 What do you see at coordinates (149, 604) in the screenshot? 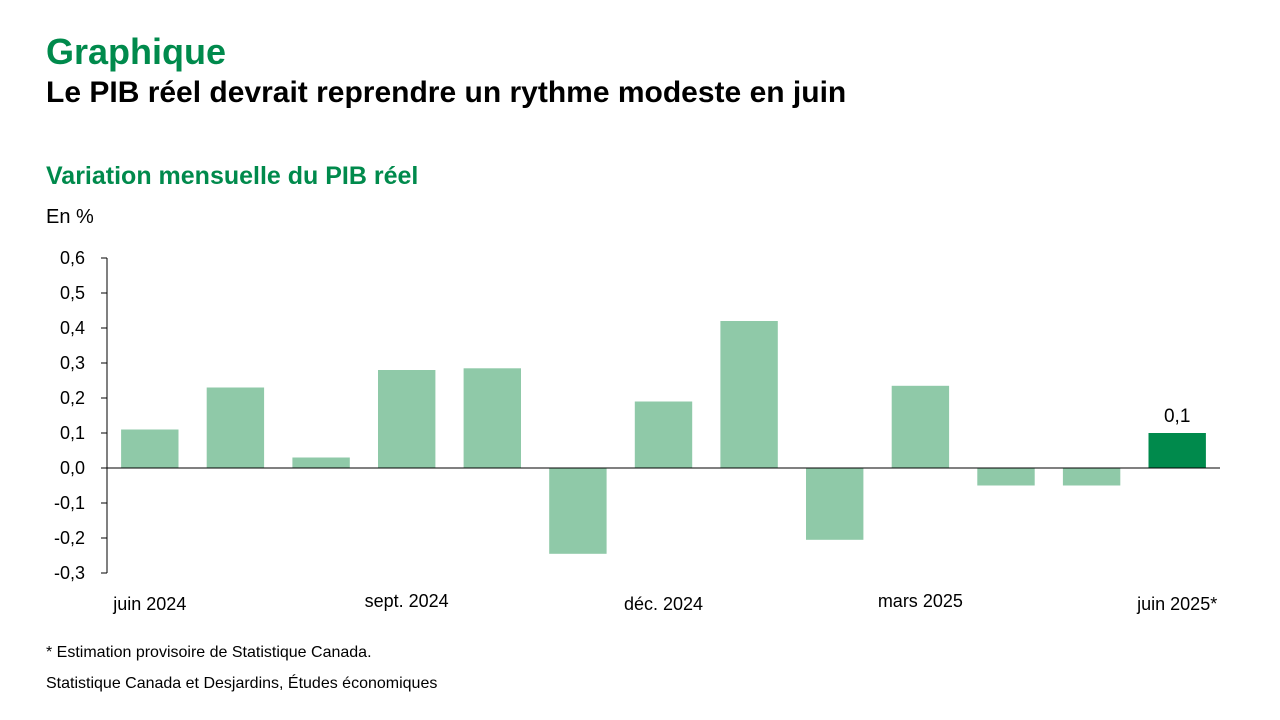
I see `x-tick-label: juin 2024` at bounding box center [149, 604].